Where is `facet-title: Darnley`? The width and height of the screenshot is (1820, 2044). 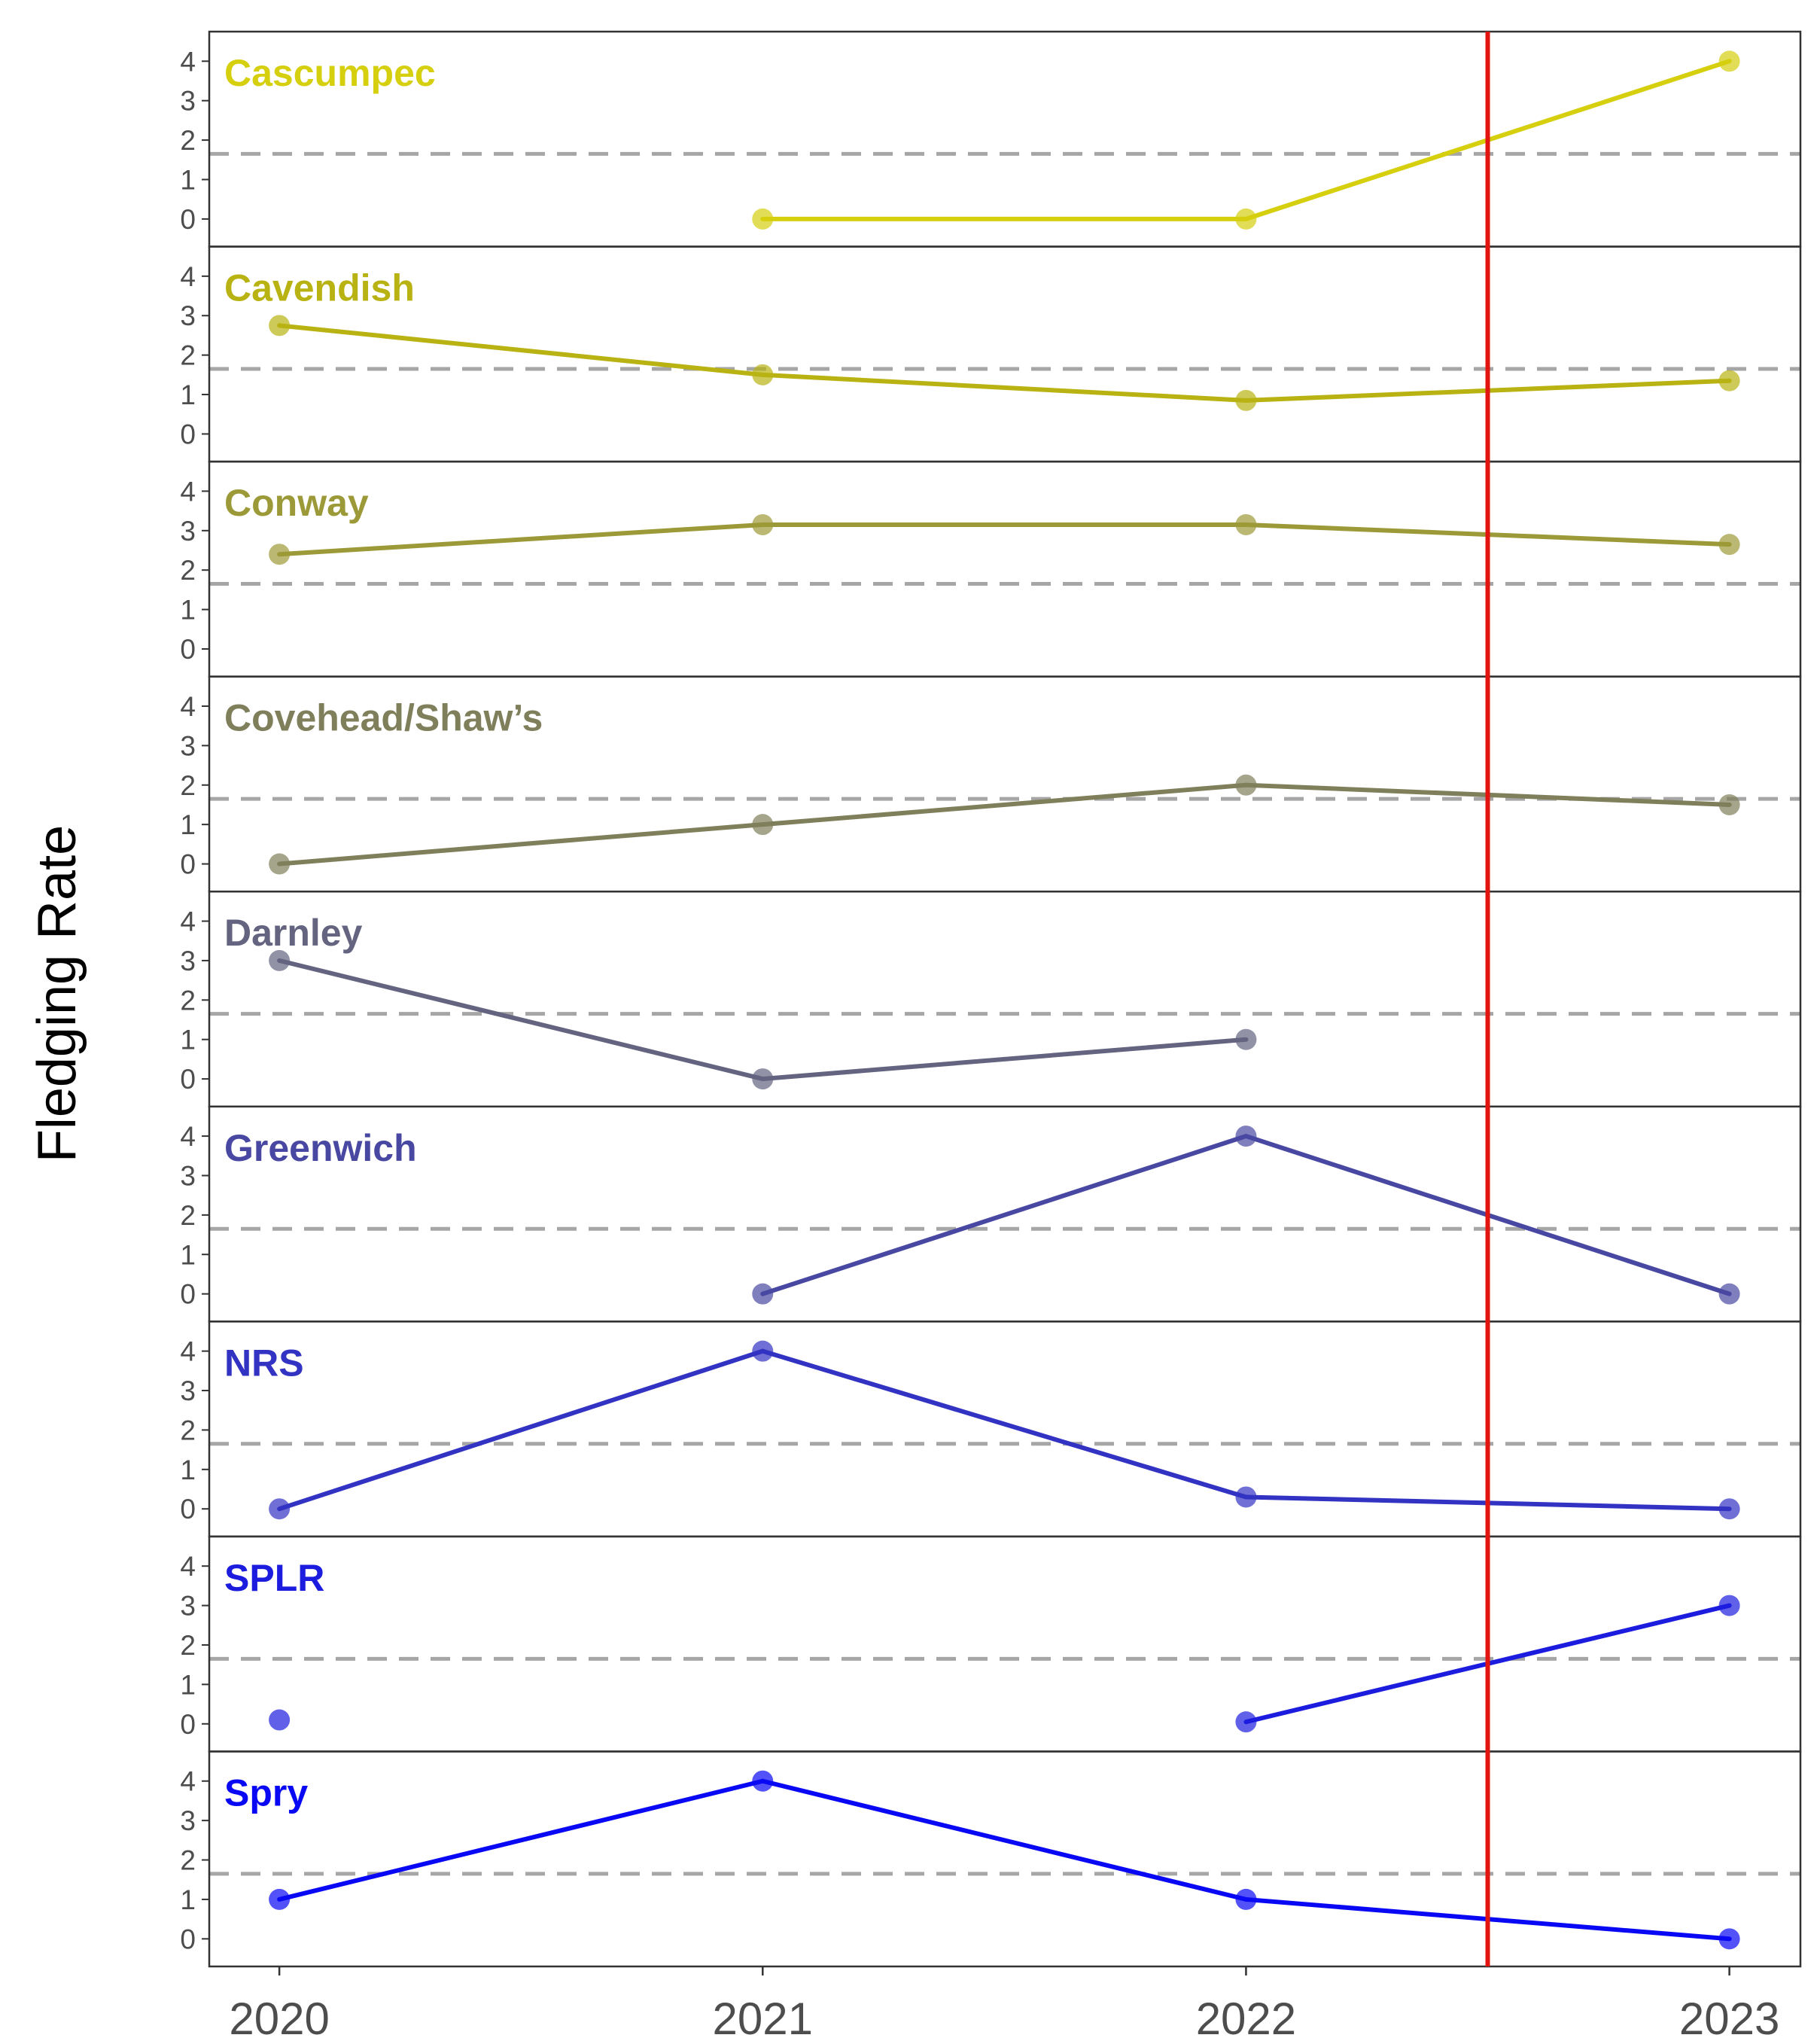
facet-title: Darnley is located at coordinates (293, 933).